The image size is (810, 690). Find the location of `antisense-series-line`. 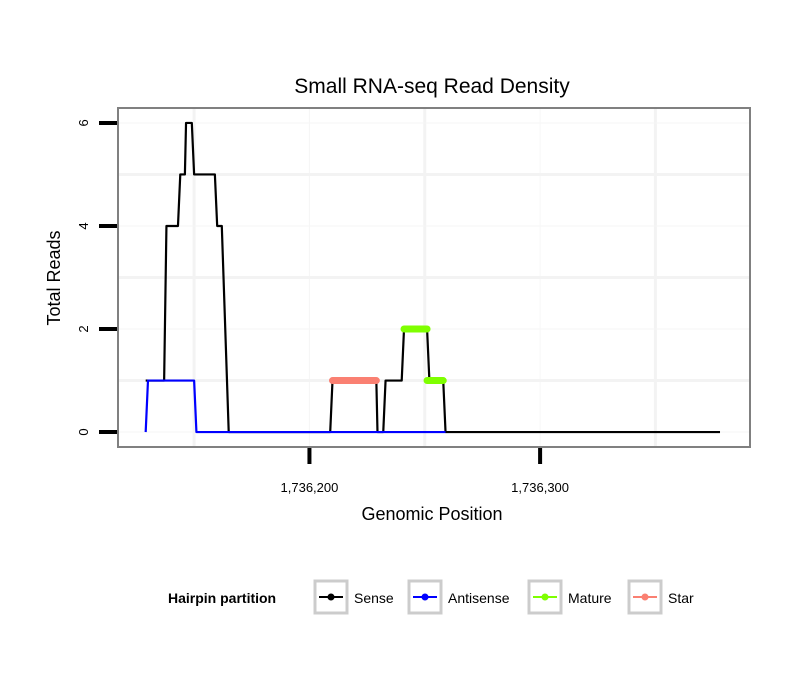

antisense-series-line is located at coordinates (295, 406).